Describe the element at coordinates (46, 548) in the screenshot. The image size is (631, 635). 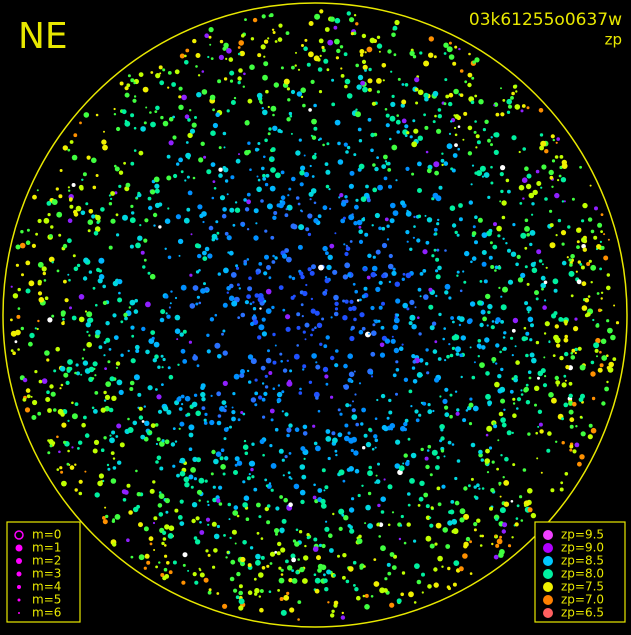
I see `magnitude-label: m=1` at that location.